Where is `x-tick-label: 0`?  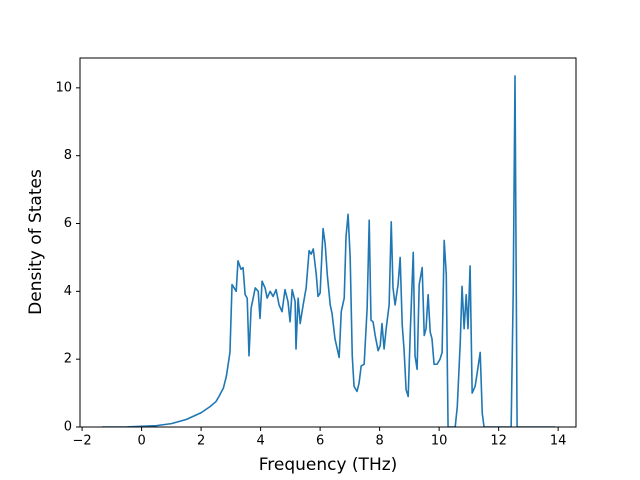 x-tick-label: 0 is located at coordinates (141, 441).